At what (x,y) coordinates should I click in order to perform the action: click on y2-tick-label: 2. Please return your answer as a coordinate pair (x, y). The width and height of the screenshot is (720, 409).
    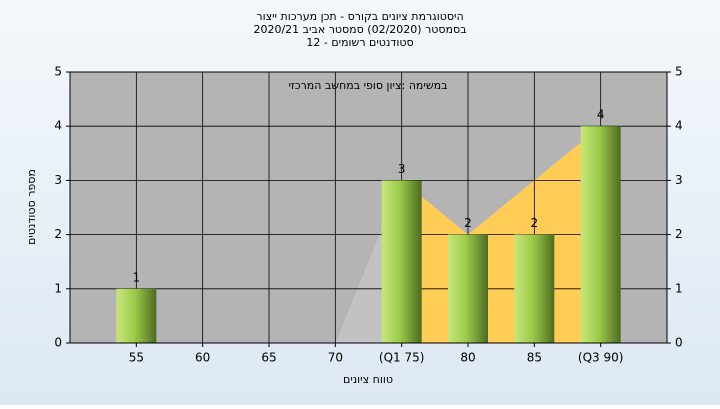
    Looking at the image, I should click on (679, 234).